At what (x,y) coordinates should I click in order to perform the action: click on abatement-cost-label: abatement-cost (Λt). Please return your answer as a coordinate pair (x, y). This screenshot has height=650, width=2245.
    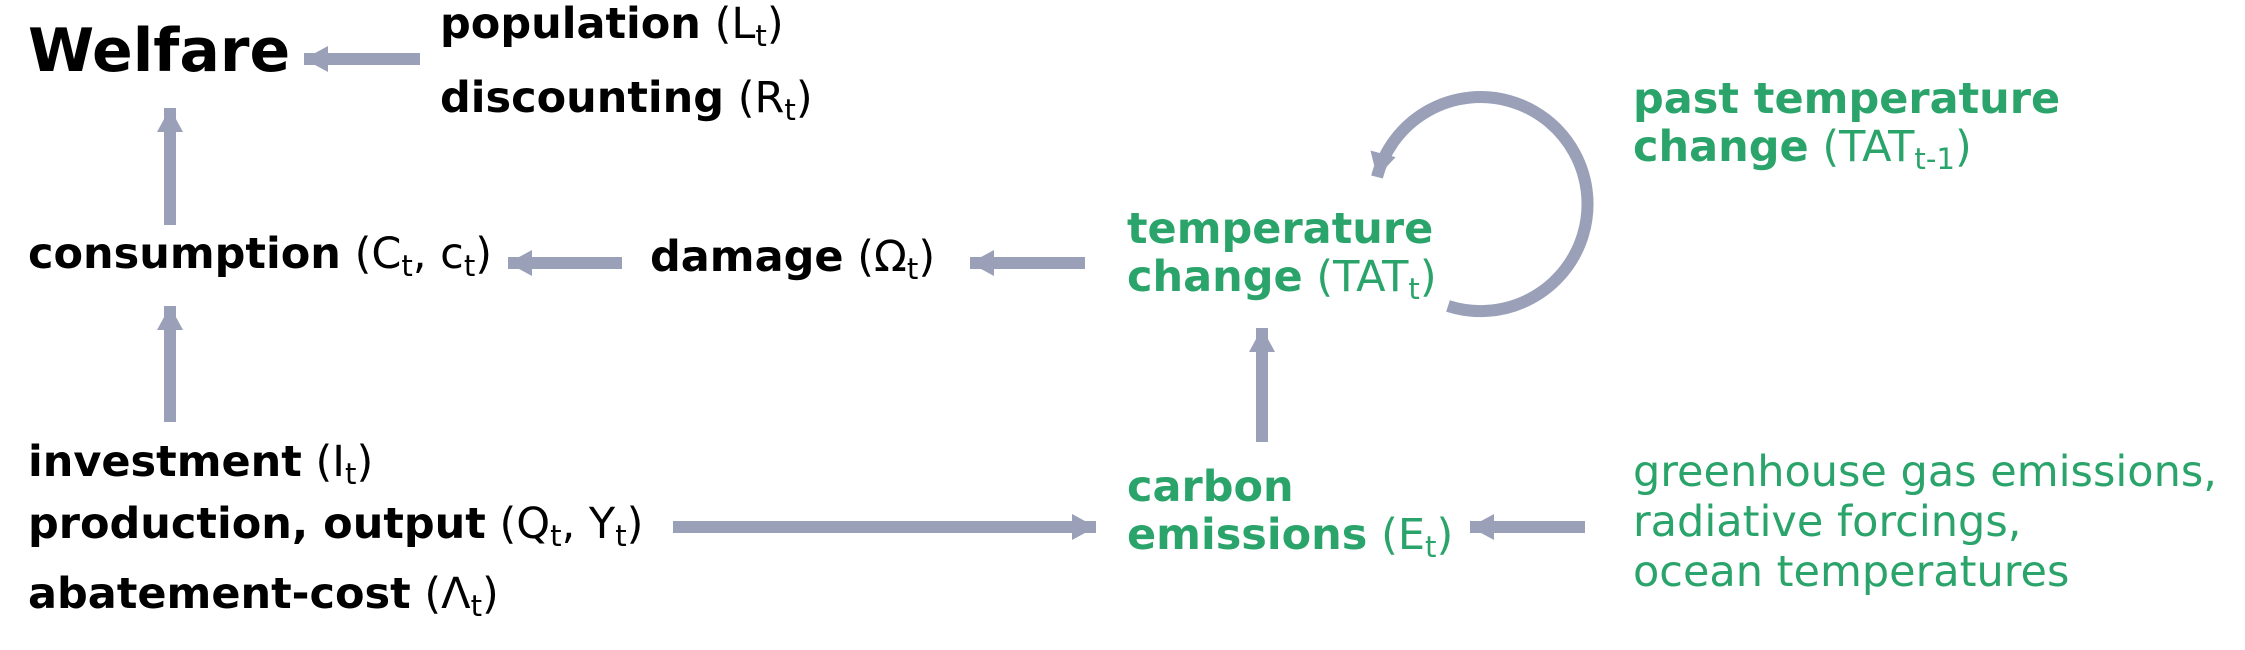
    Looking at the image, I should click on (263, 596).